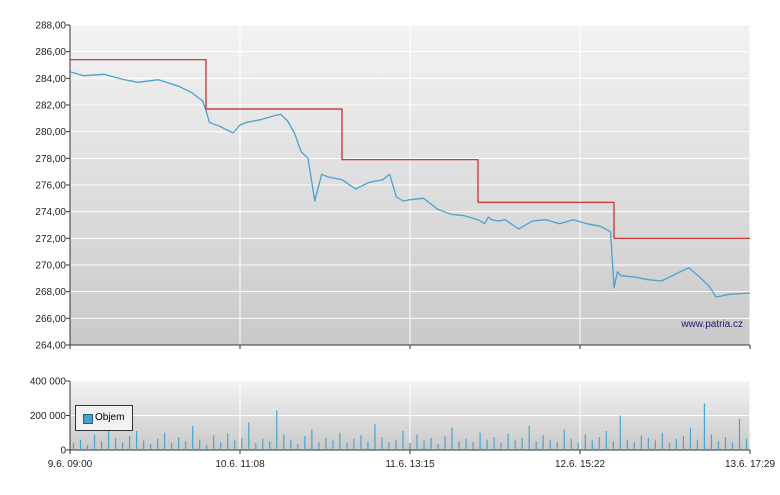  I want to click on price-y-tick-label: 288,00, so click(50, 26).